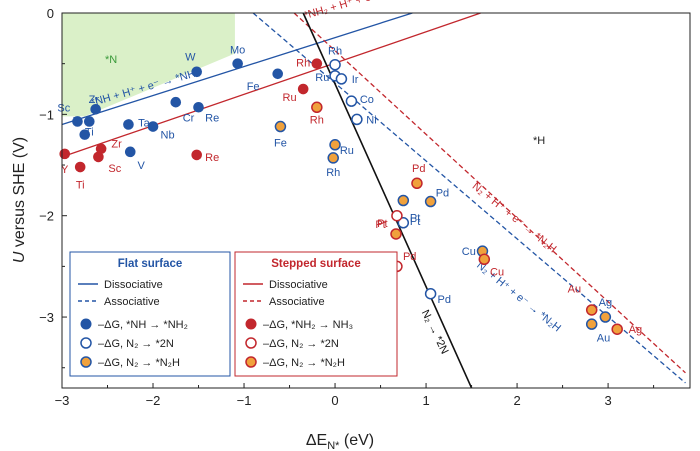 This screenshot has width=700, height=451. What do you see at coordinates (65, 154) in the screenshot?
I see `data-point-red-filled-y` at bounding box center [65, 154].